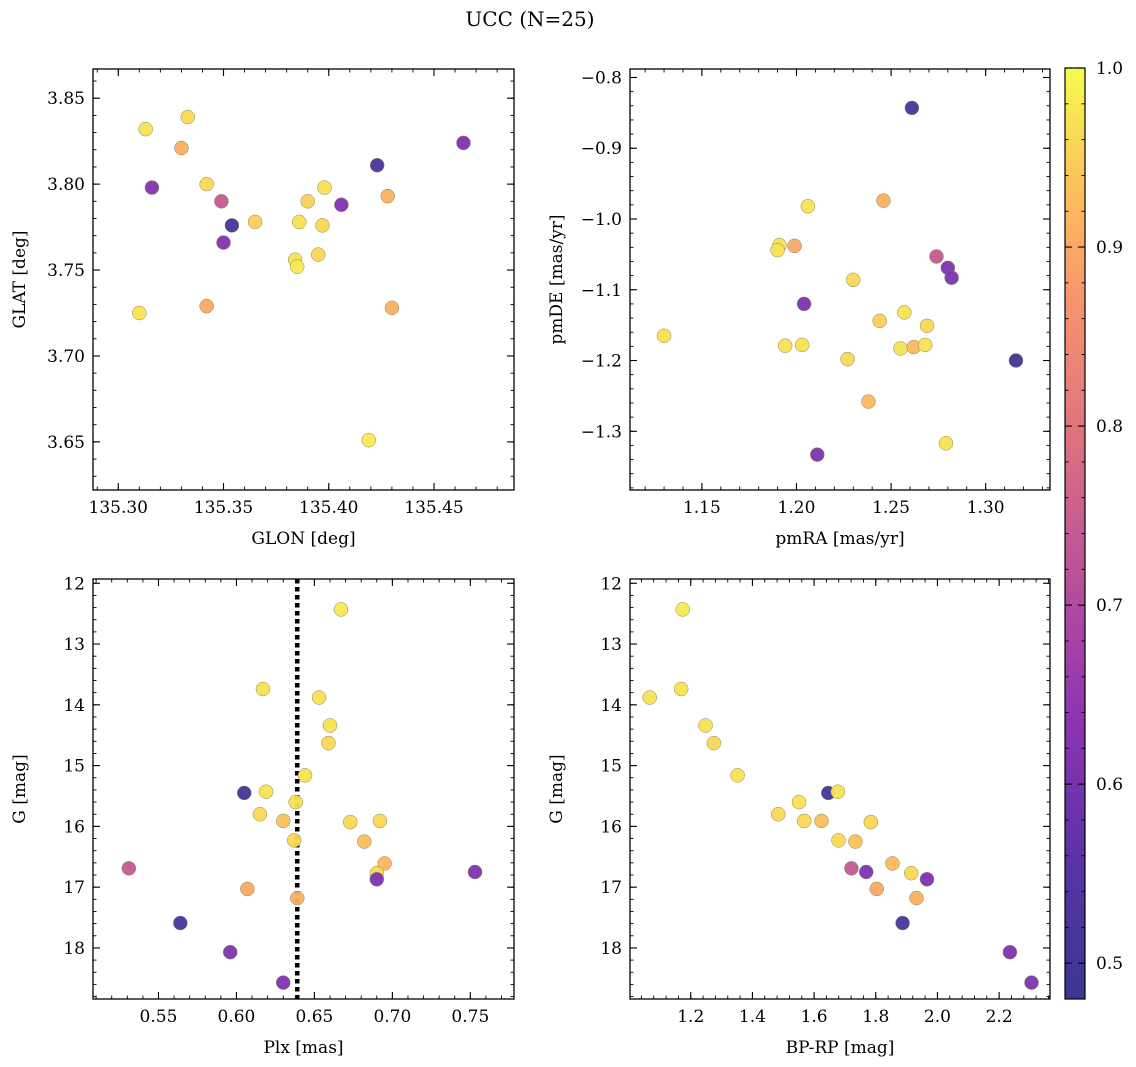 This screenshot has height=1067, width=1136. I want to click on y-tick-label: −1.2, so click(601, 362).